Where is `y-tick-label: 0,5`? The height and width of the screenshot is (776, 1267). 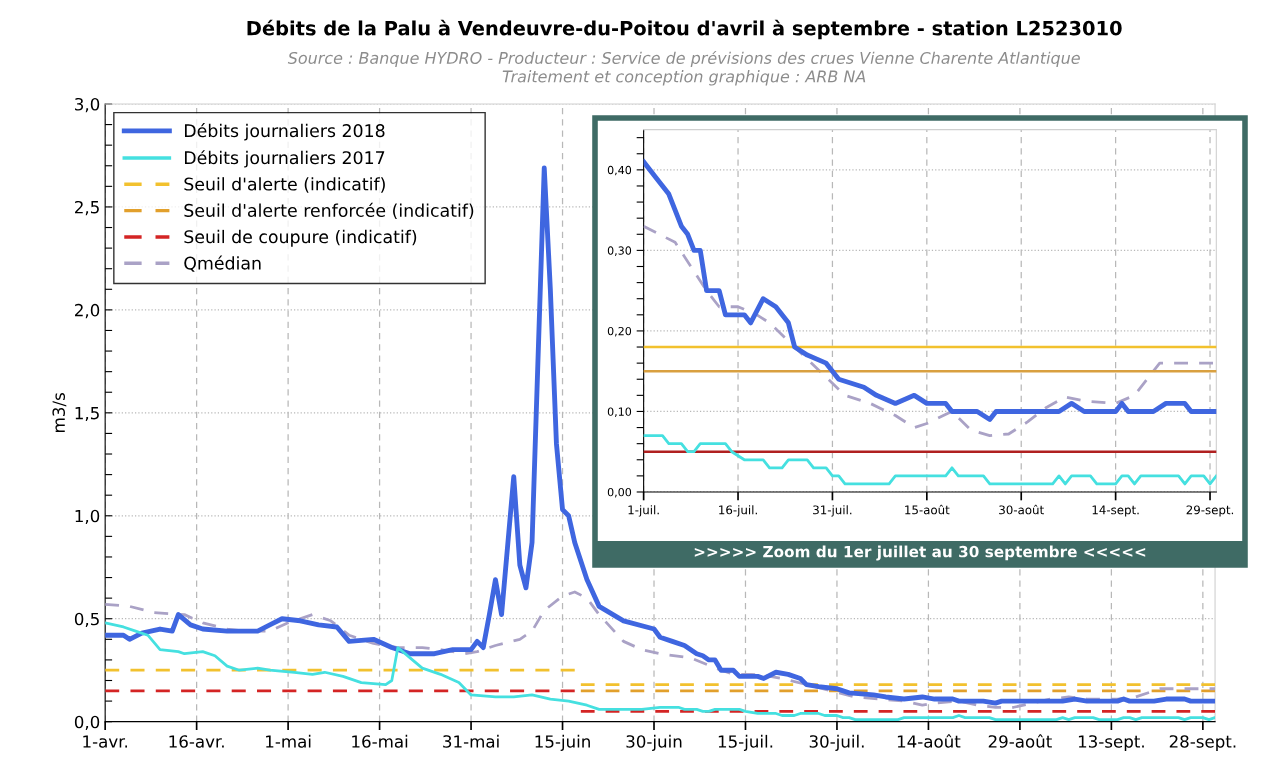 y-tick-label: 0,5 is located at coordinates (86, 619).